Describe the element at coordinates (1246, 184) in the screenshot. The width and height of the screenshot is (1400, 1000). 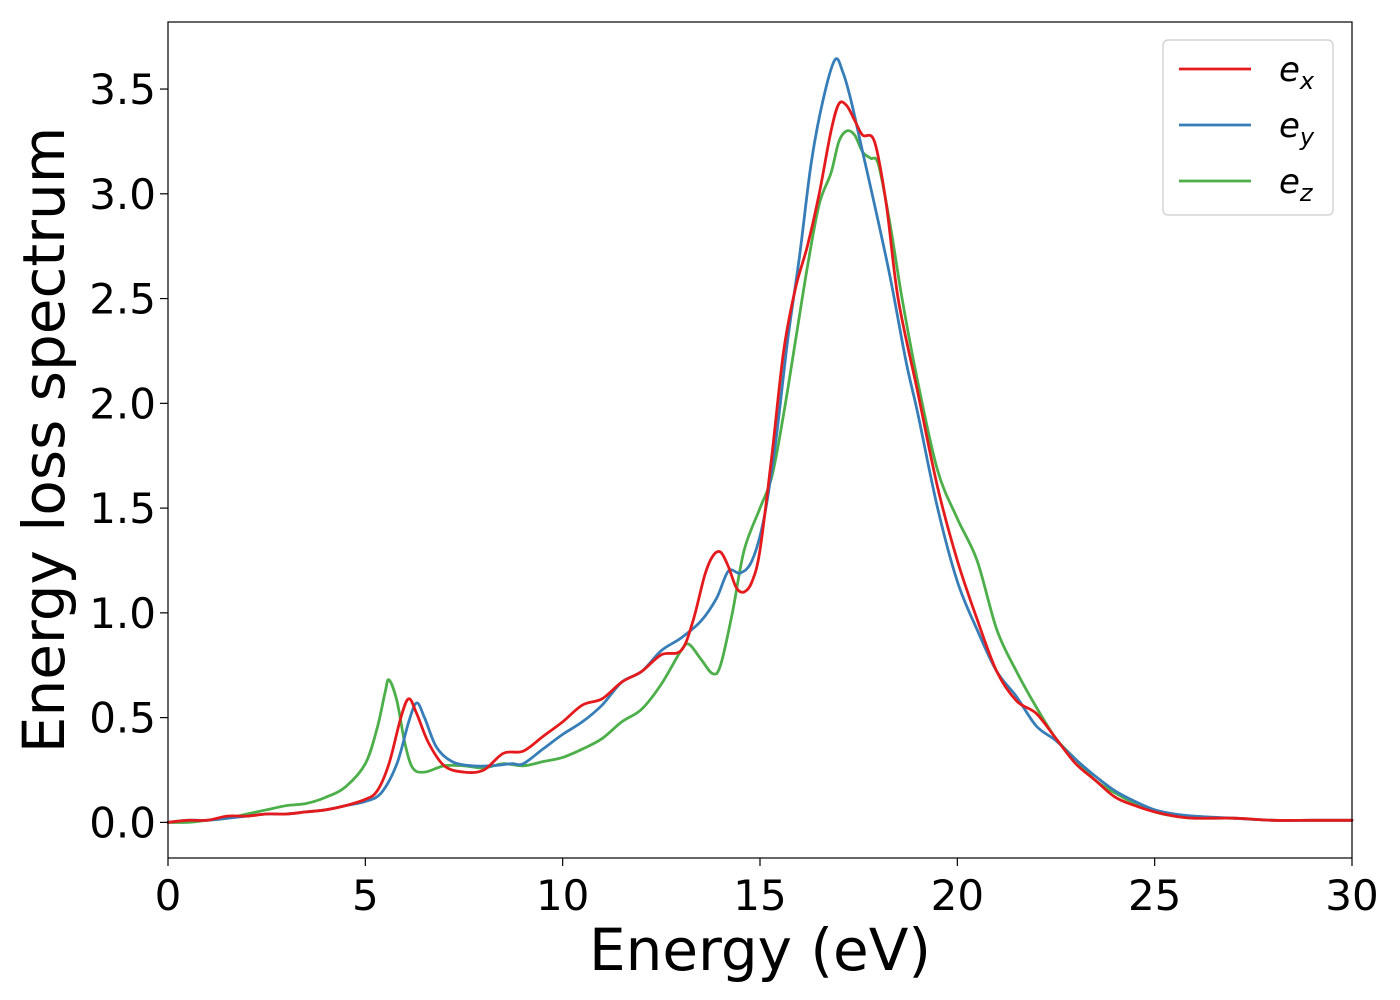
I see `legend-entry-e-z: ez` at that location.